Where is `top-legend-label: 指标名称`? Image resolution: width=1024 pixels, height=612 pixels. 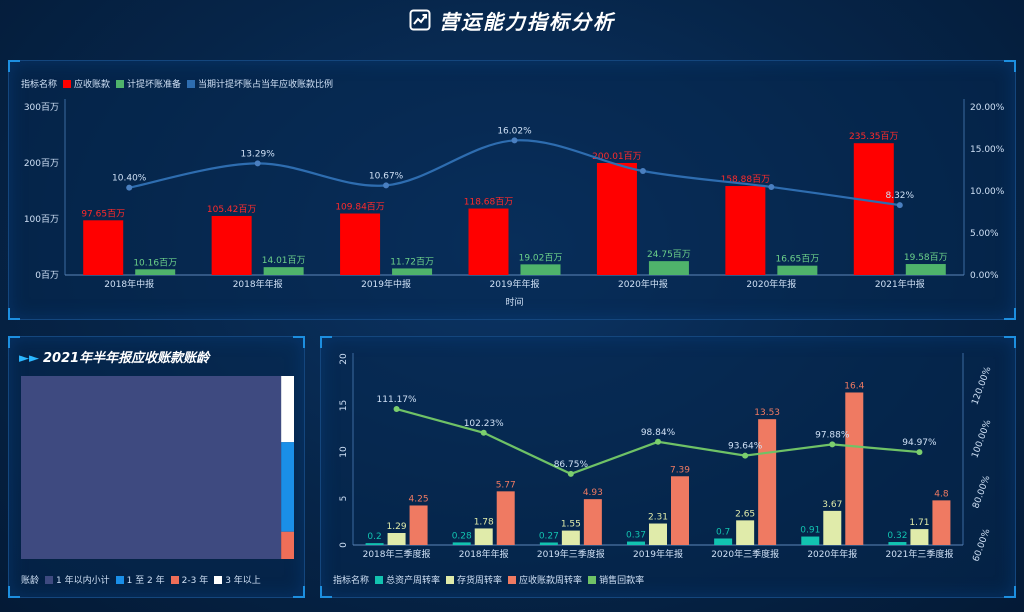
top-legend-label: 指标名称 is located at coordinates (39, 85).